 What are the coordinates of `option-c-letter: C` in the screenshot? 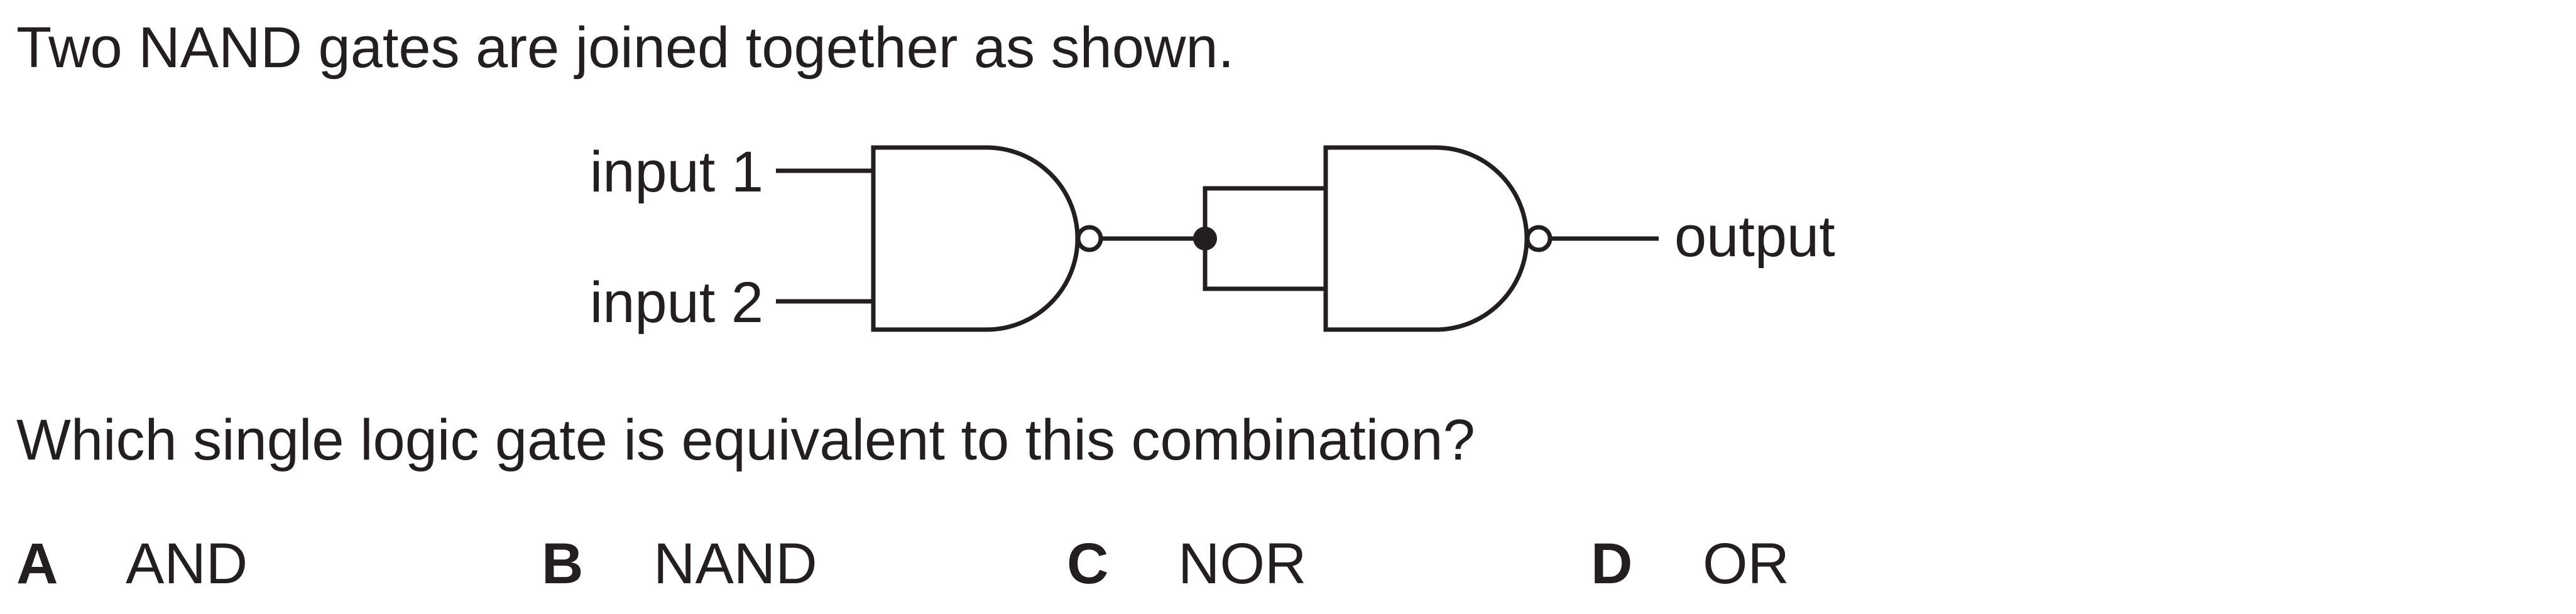 It's located at (1088, 564).